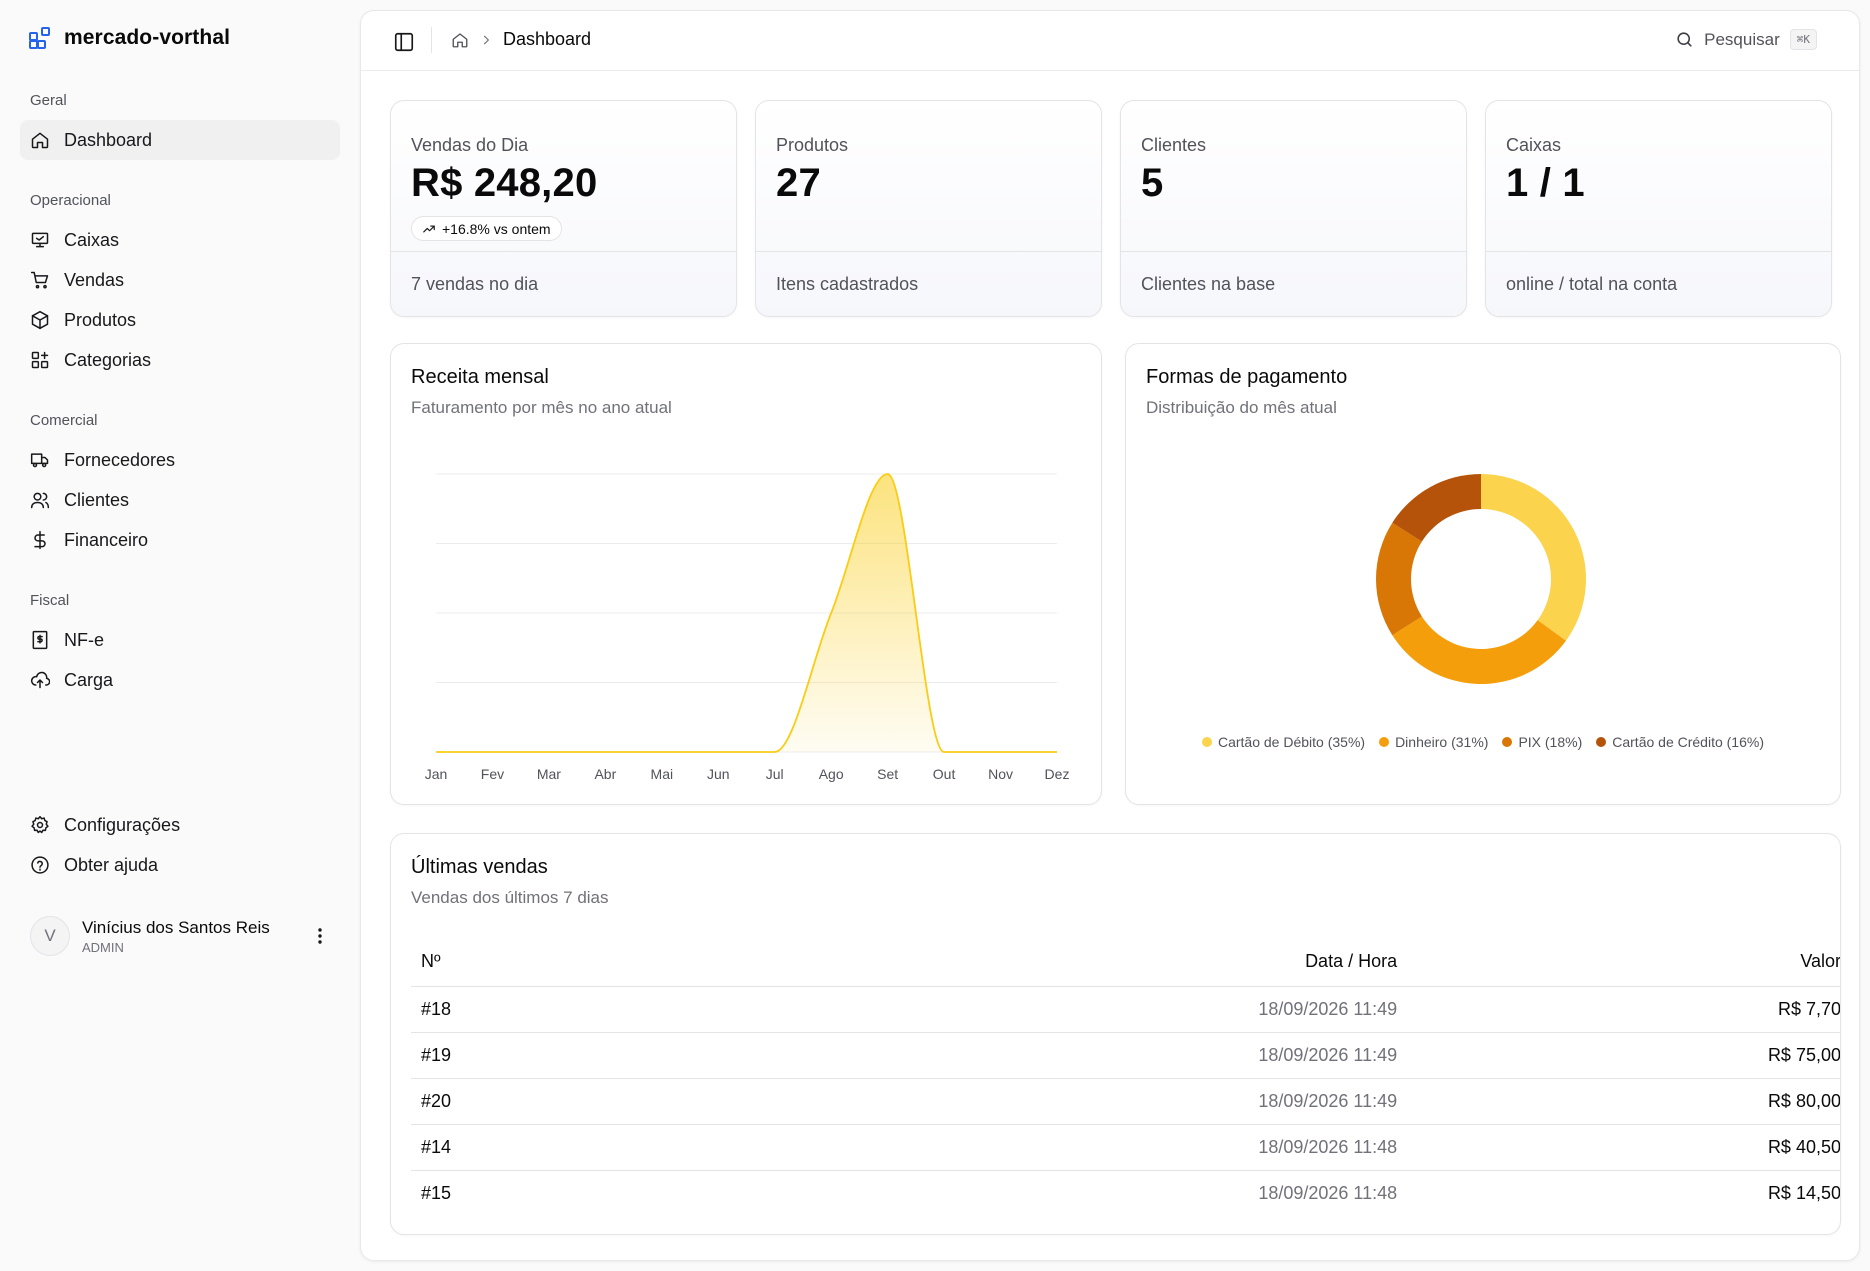 The width and height of the screenshot is (1870, 1271). Describe the element at coordinates (521, 39) in the screenshot. I see `breadcrumb: Dashboard` at that location.